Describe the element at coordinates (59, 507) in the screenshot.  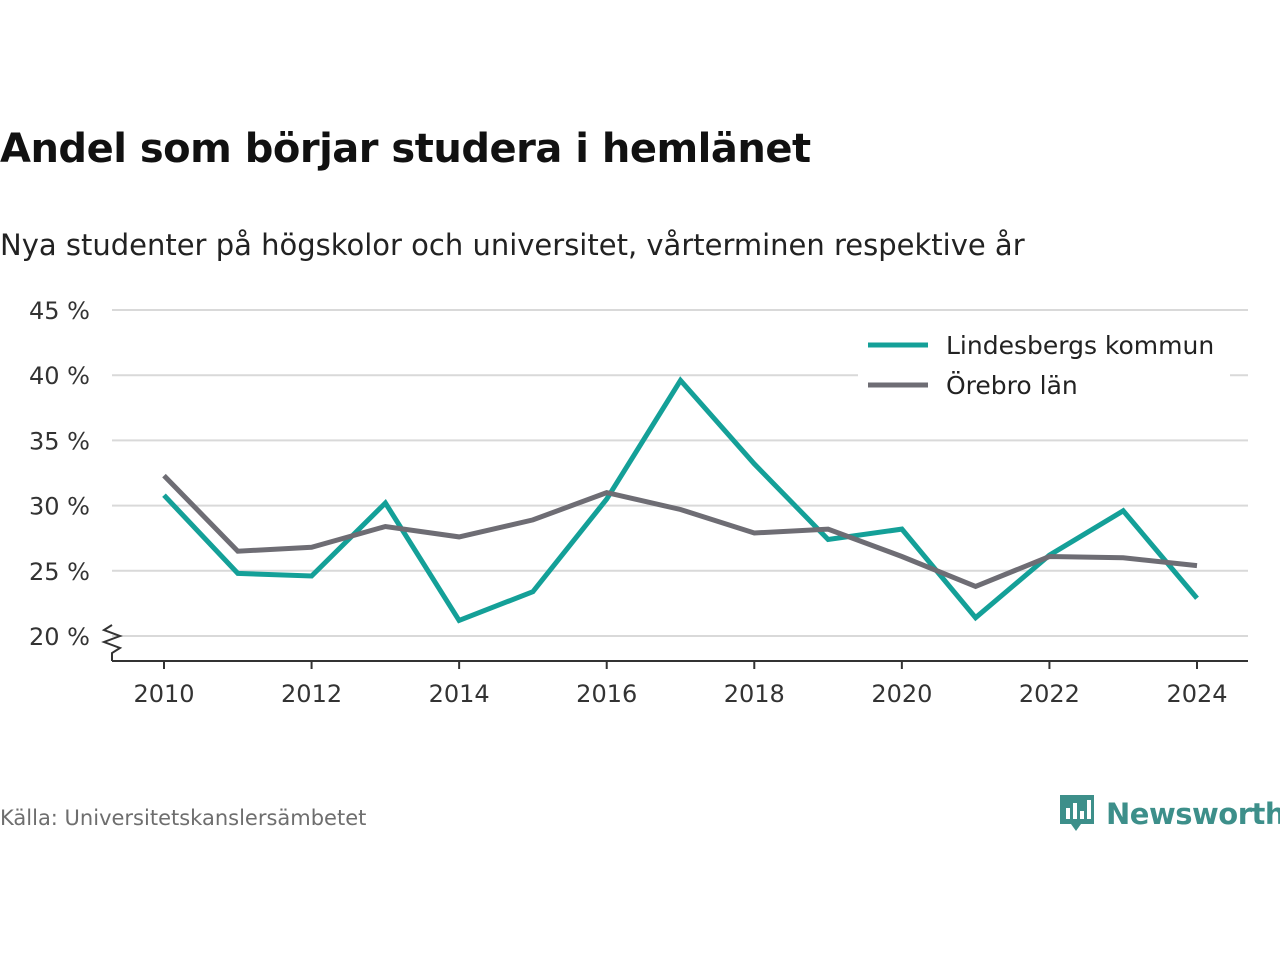
I see `y-tick-label: 30 %` at that location.